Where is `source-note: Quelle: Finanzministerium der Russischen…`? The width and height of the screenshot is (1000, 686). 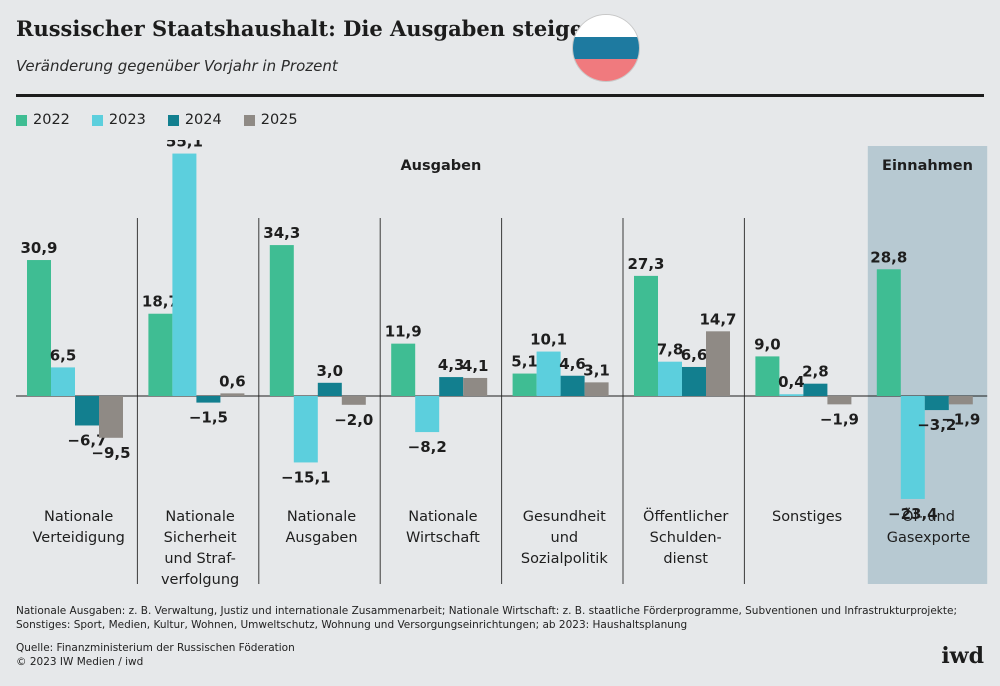
source-note: Quelle: Finanzministerium der Russischen… is located at coordinates (155, 655).